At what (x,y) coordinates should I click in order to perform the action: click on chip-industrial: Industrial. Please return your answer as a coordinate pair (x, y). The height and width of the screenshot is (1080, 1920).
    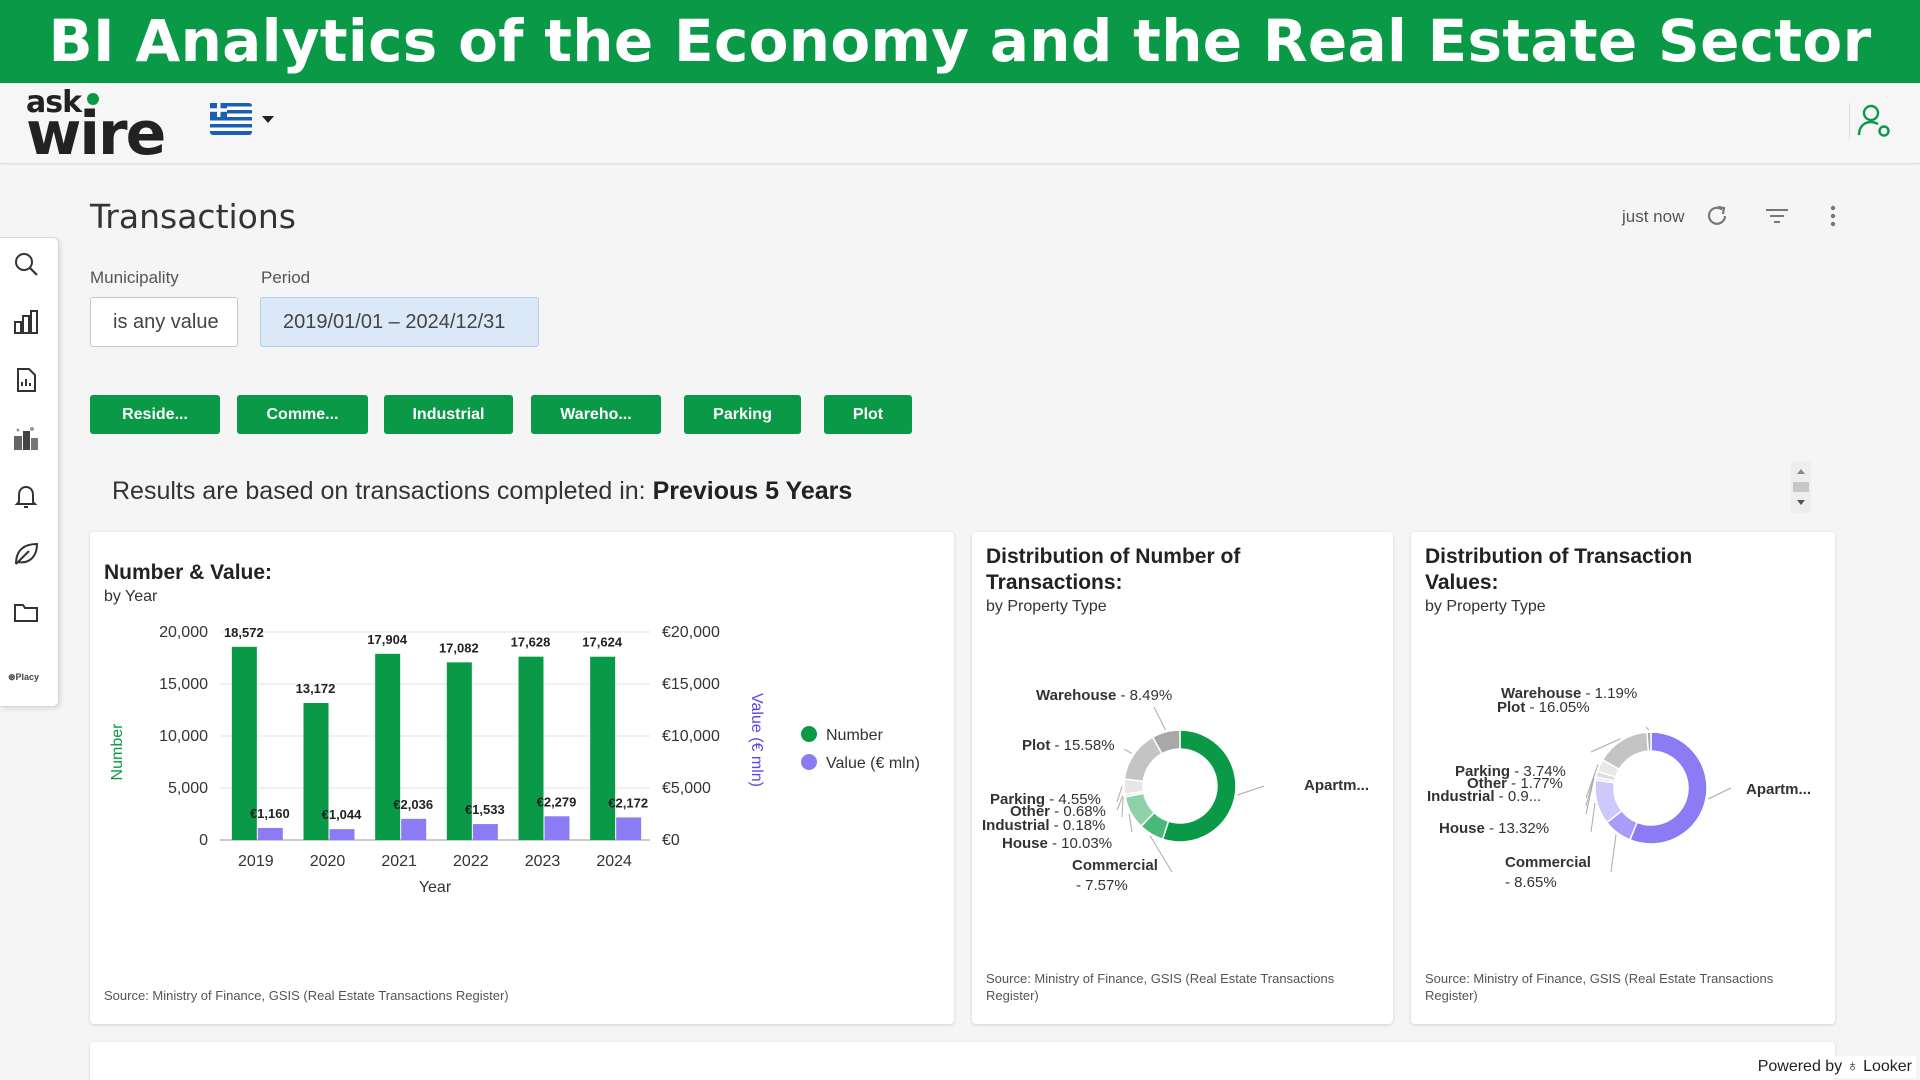
    Looking at the image, I should click on (448, 414).